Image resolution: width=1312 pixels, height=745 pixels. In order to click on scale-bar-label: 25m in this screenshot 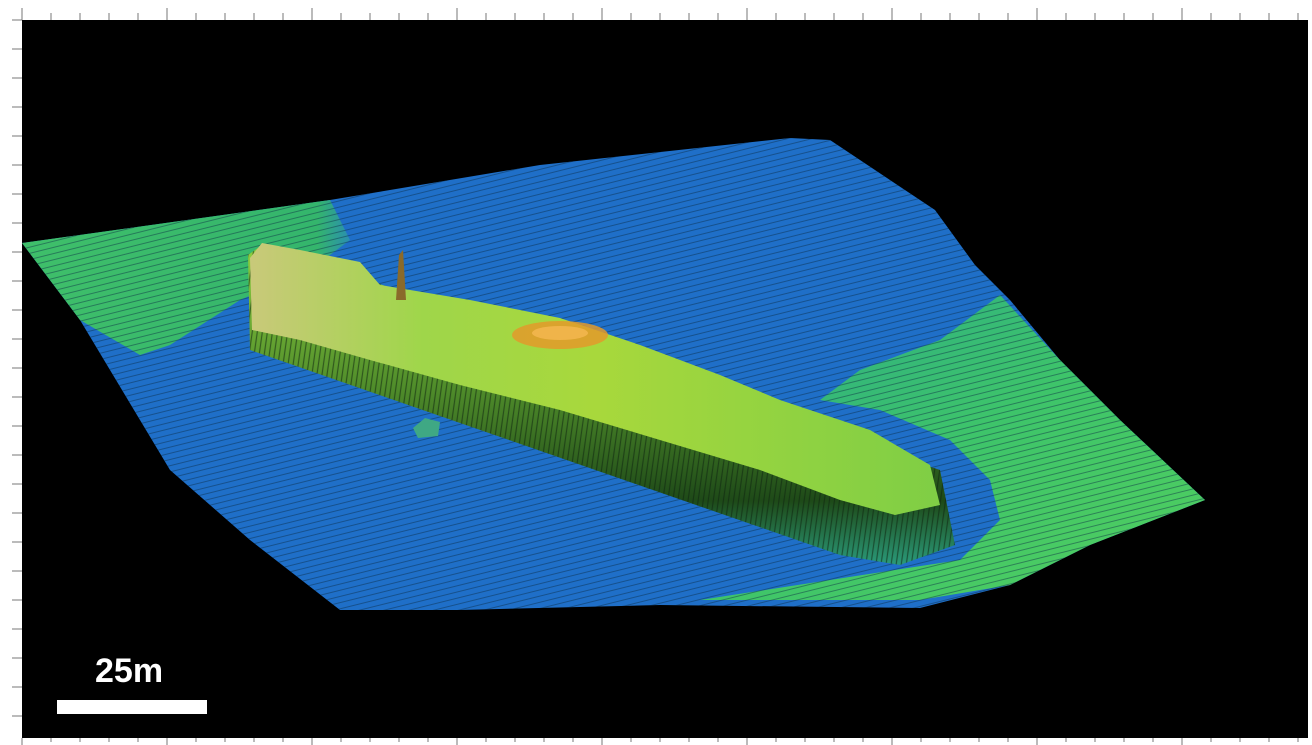, I will do `click(129, 671)`.